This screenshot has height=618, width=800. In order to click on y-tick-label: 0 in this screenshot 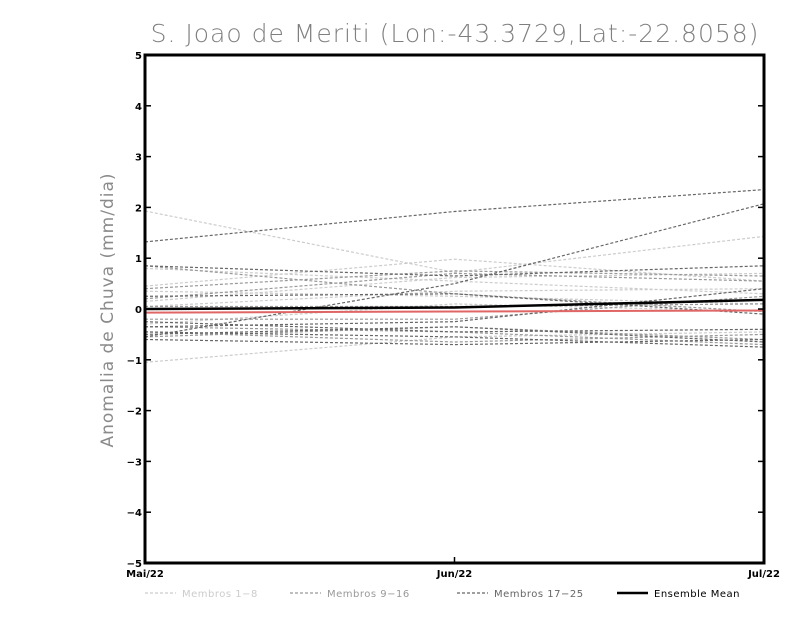, I will do `click(138, 310)`.